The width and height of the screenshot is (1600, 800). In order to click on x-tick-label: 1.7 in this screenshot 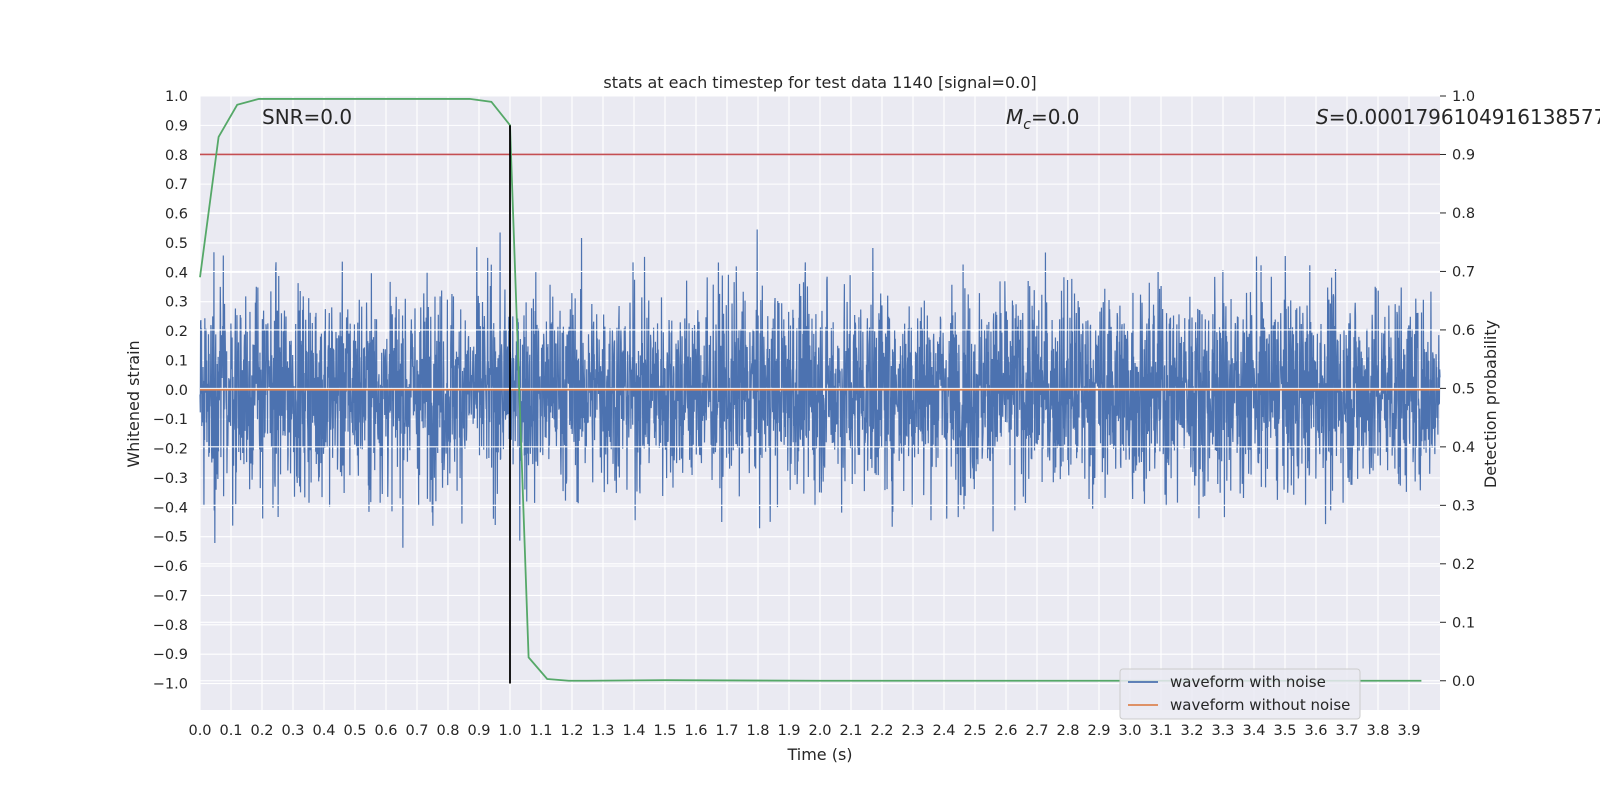, I will do `click(726, 731)`.